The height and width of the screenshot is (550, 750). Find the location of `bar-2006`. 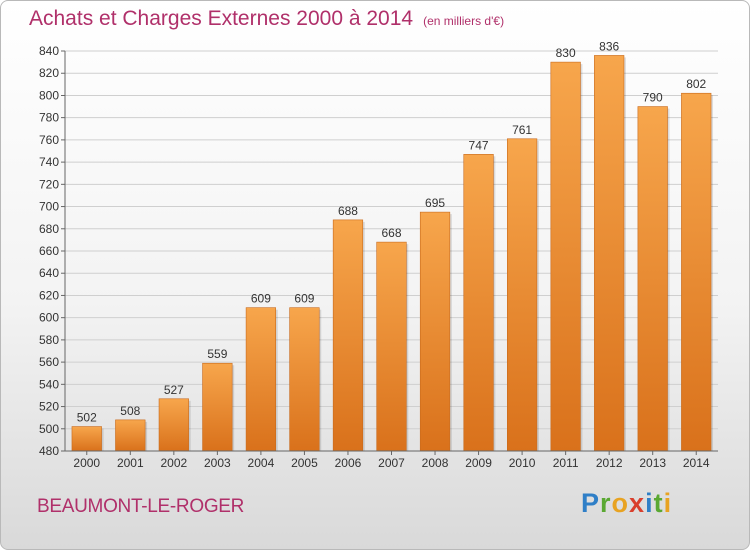

bar-2006 is located at coordinates (348, 335).